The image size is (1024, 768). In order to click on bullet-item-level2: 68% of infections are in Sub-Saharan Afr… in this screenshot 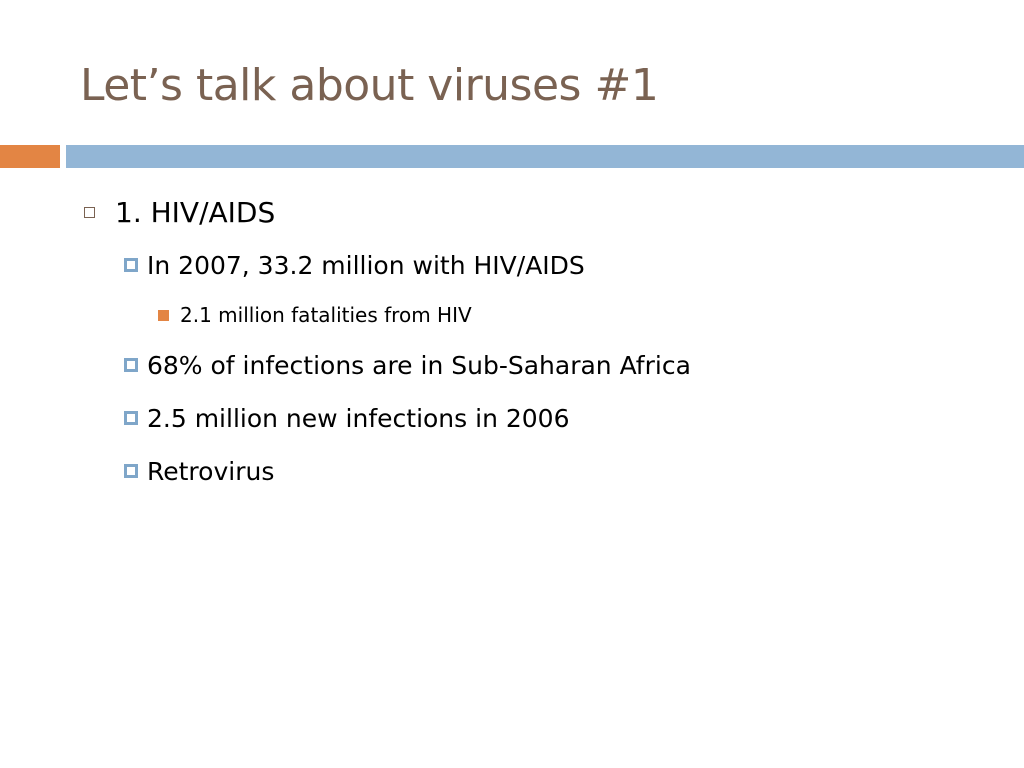, I will do `click(407, 365)`.